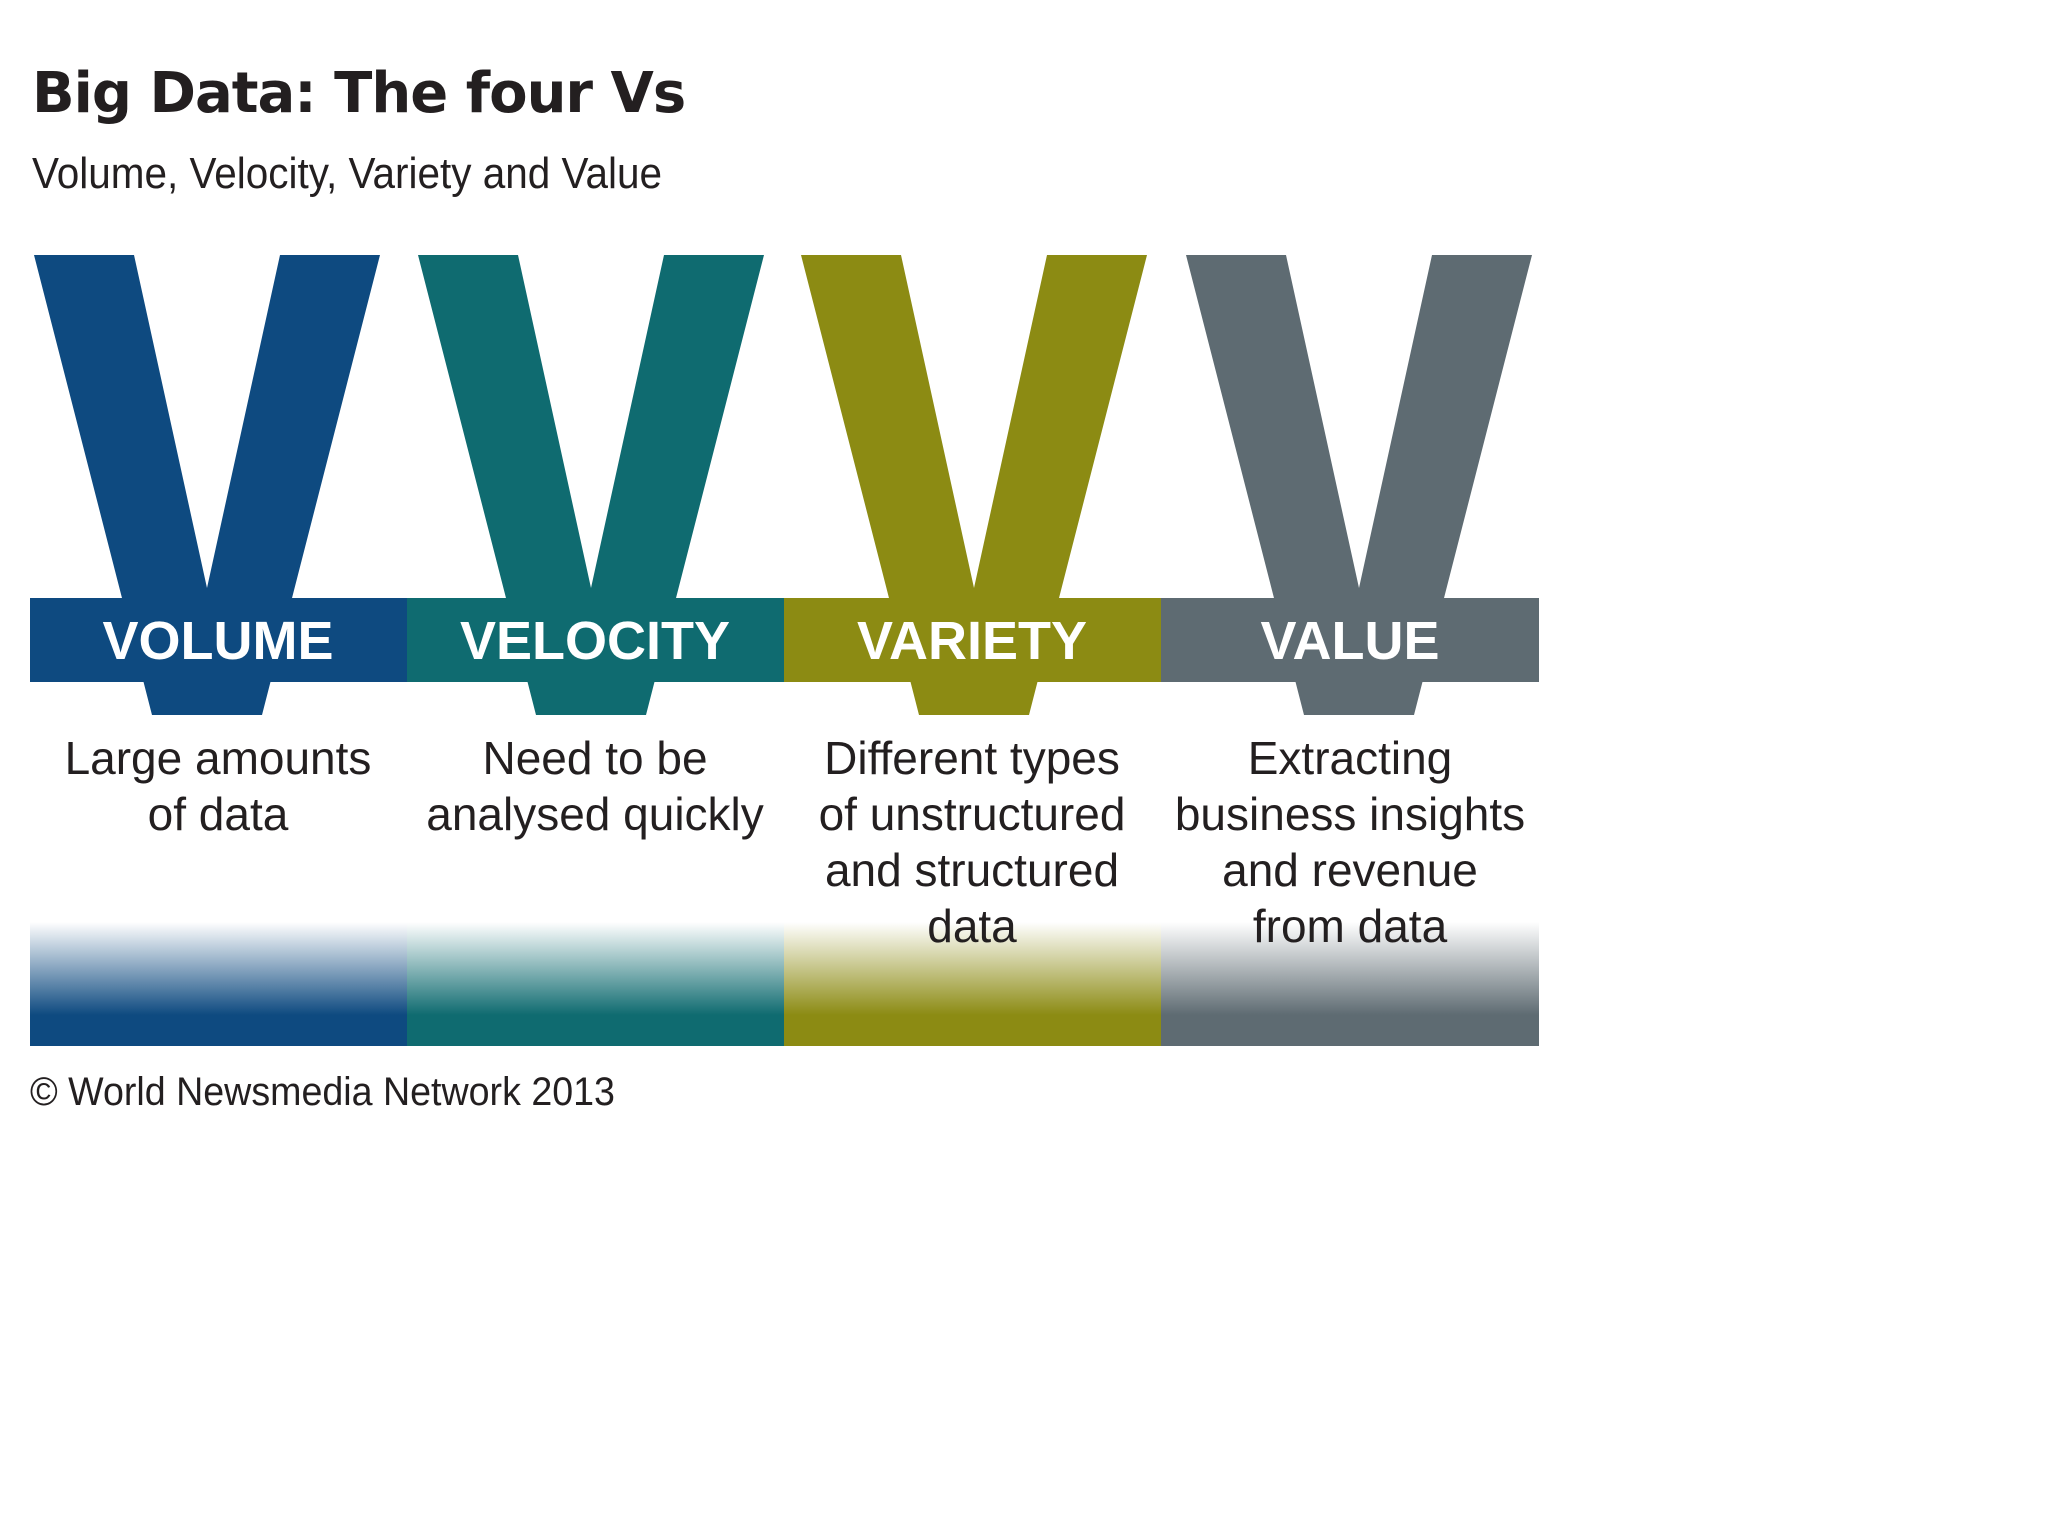  I want to click on page-title: Big Data: The four Vs, so click(359, 93).